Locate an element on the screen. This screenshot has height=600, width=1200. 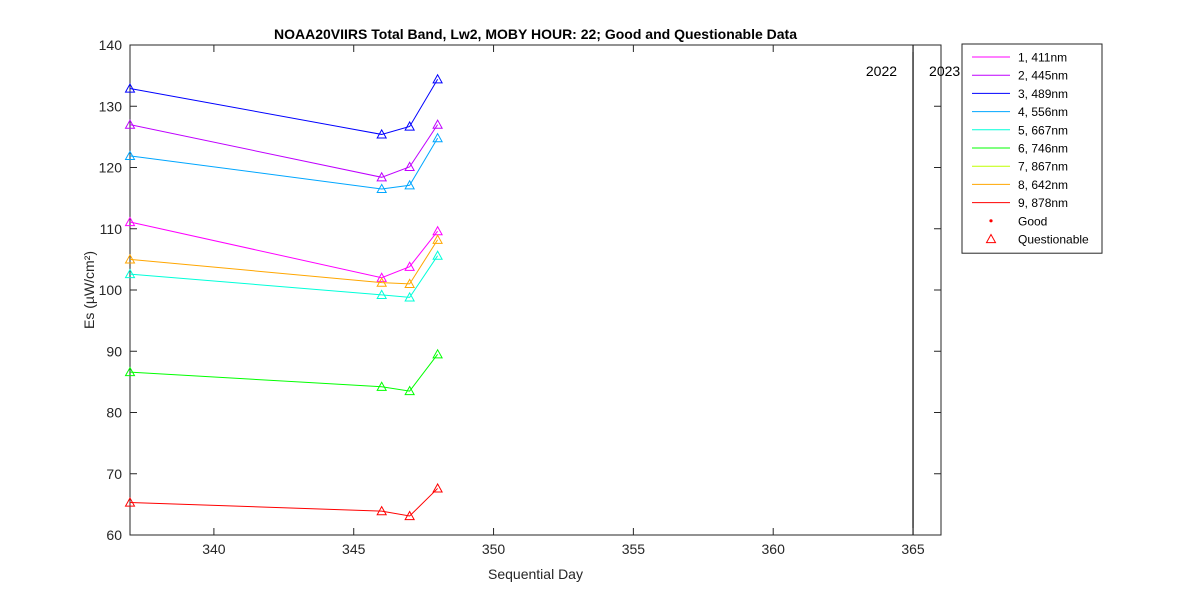
legend-label: 9, 878nm is located at coordinates (1043, 203).